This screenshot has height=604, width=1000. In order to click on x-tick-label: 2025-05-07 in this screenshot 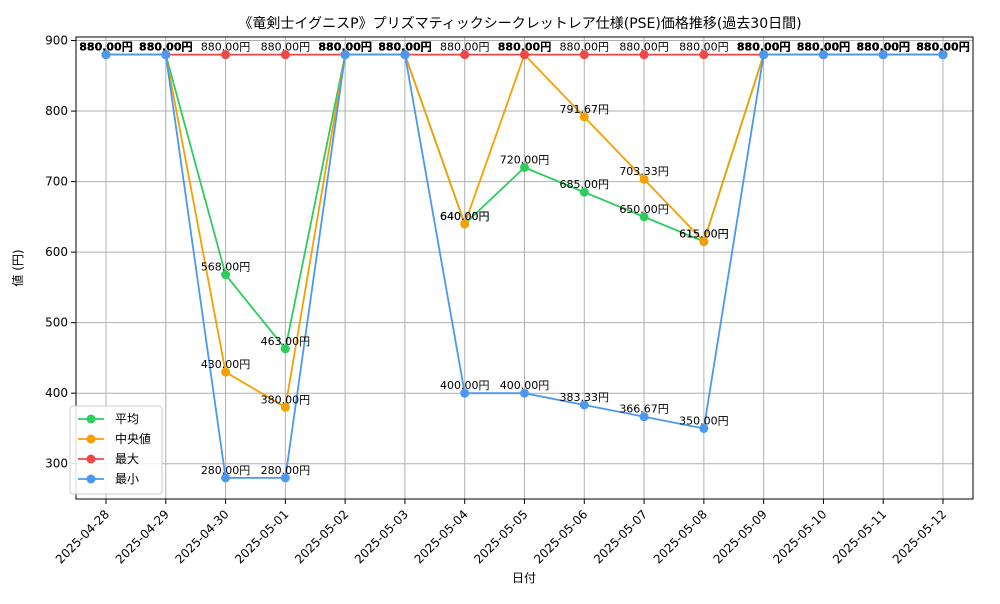, I will do `click(620, 536)`.